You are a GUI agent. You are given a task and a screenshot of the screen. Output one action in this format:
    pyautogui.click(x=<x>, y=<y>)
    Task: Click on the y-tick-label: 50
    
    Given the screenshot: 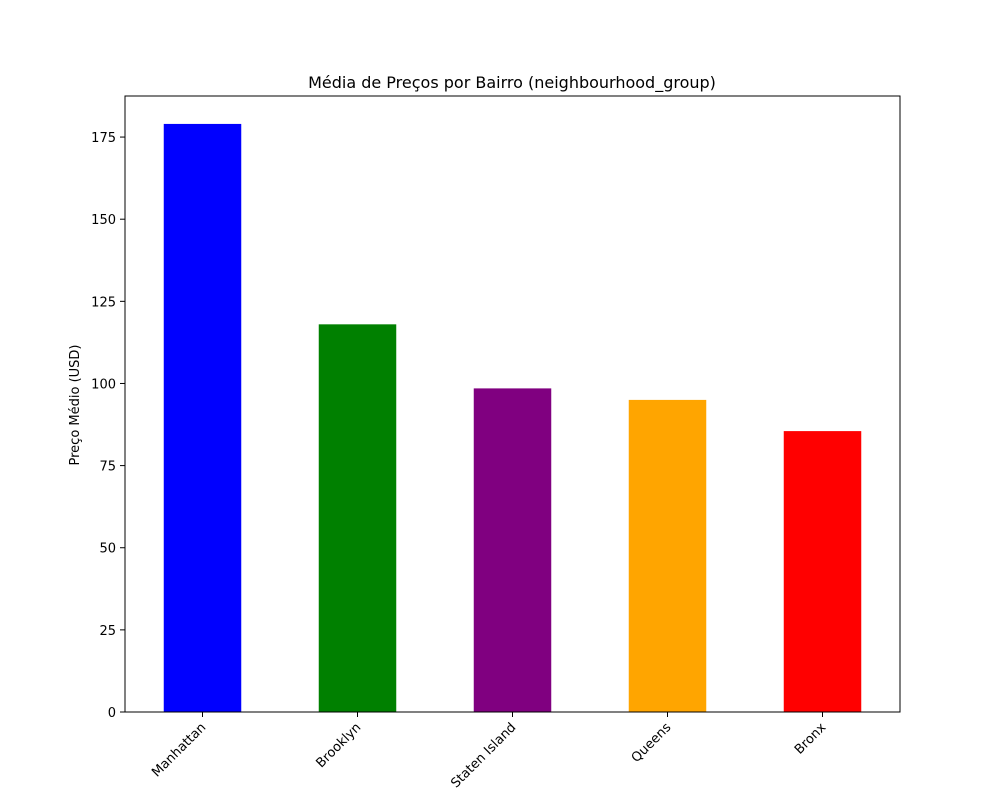 What is the action you would take?
    pyautogui.click(x=107, y=549)
    